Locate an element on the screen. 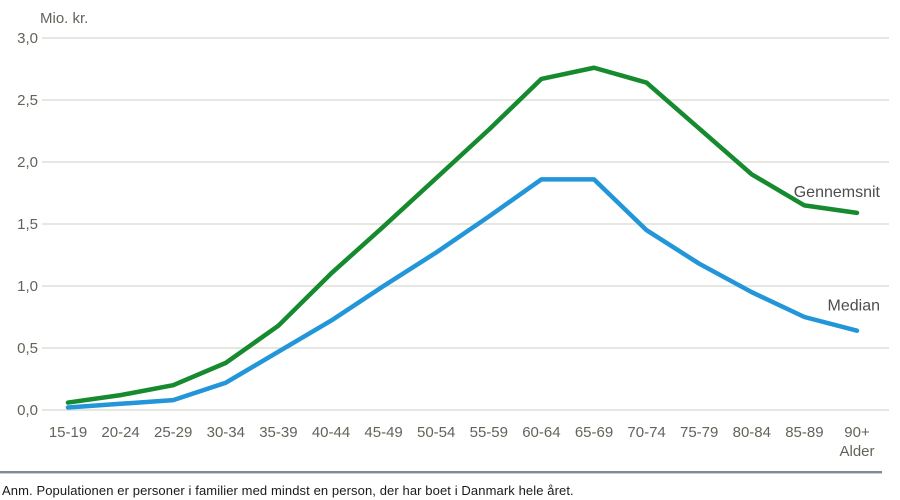 The height and width of the screenshot is (500, 900). y-axis-unit-label: Mio. kr. is located at coordinates (64, 18).